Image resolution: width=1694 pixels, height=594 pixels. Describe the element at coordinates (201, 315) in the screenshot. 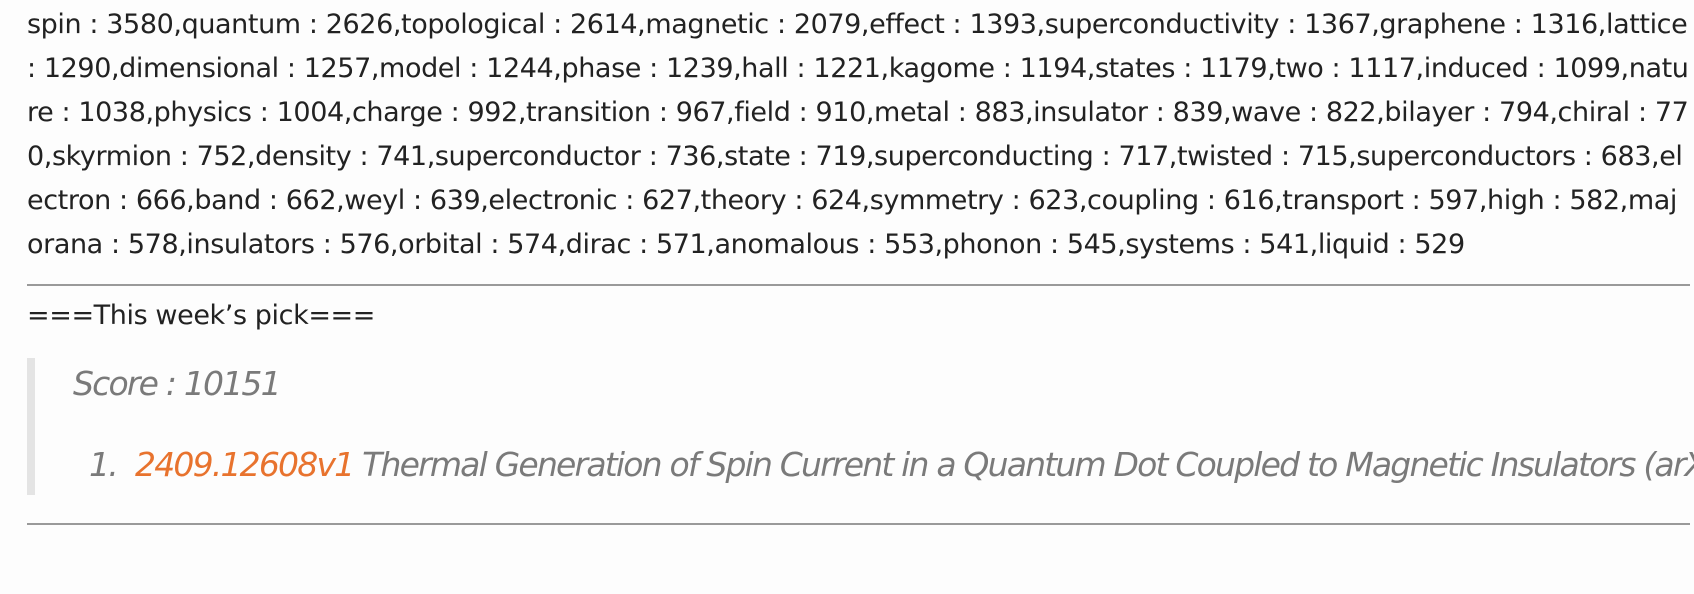

I see `weekly-pick-heading: ===This week’s pick===` at that location.